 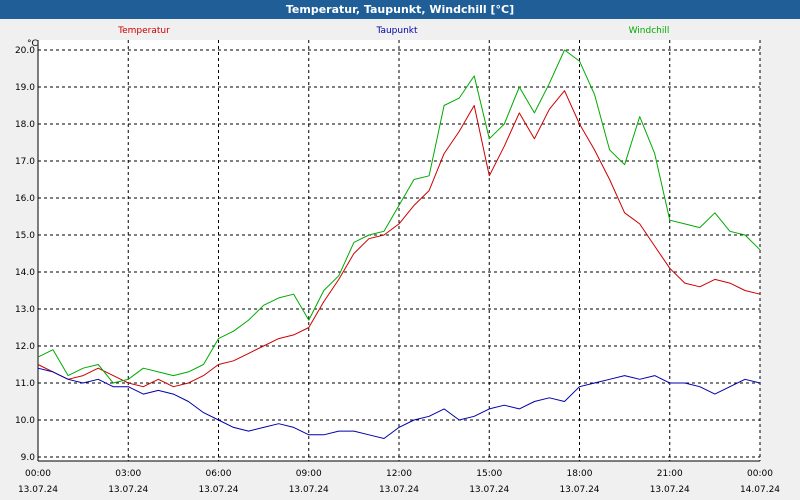 I want to click on legend-taupunkt: Taupunkt, so click(x=396, y=31).